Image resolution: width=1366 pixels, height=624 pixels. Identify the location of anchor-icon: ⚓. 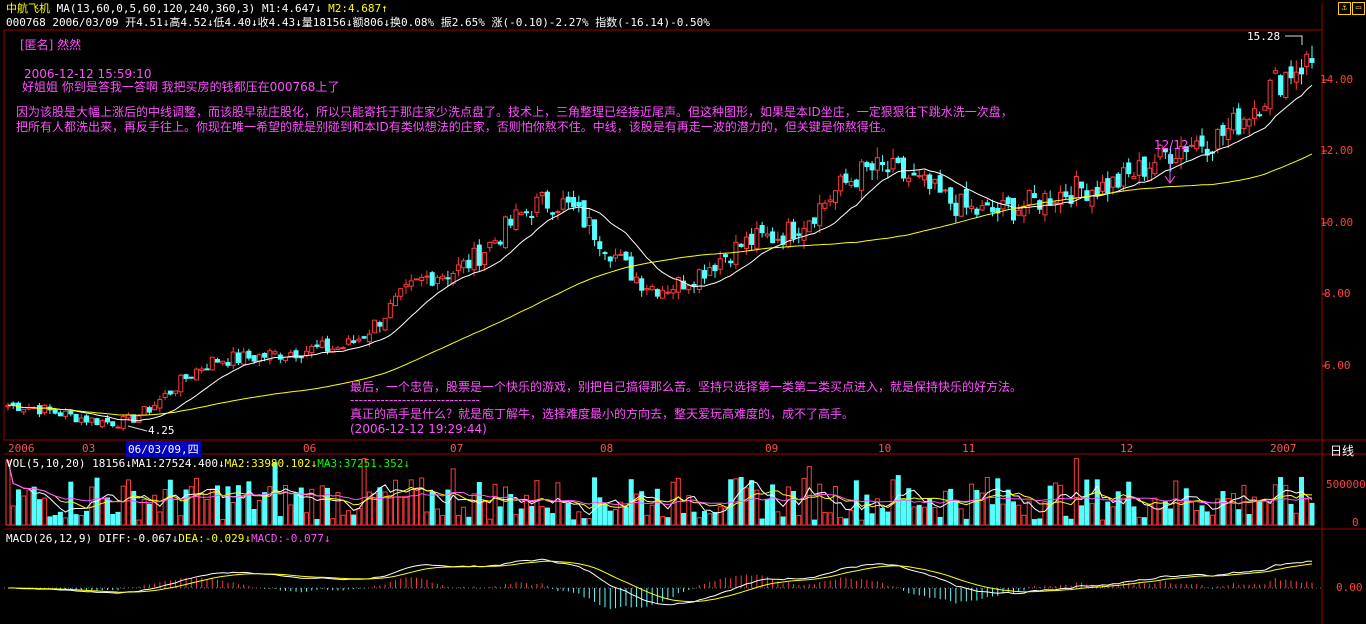
(1344, 8).